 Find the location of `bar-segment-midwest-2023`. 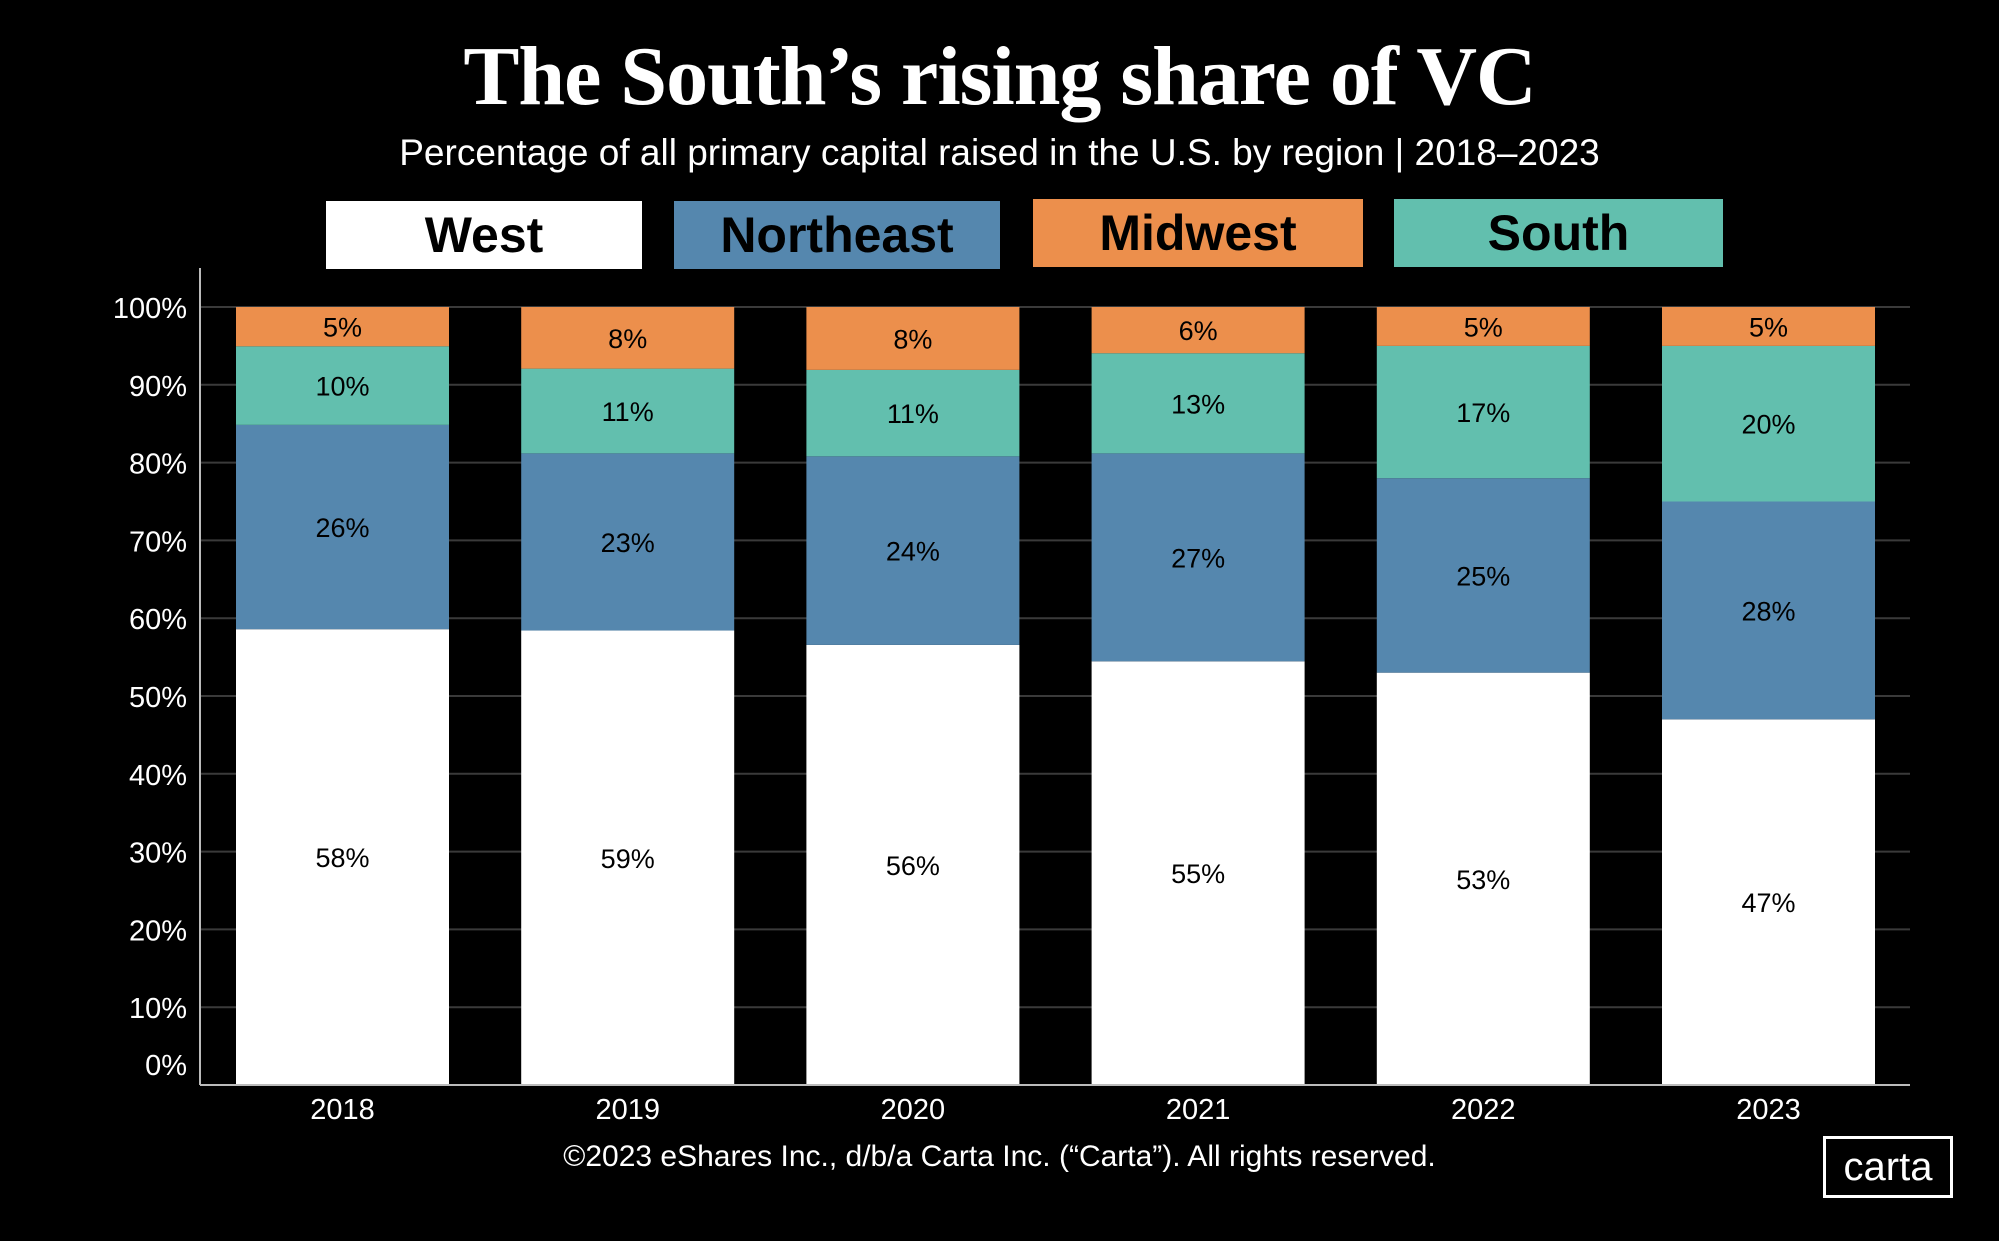

bar-segment-midwest-2023 is located at coordinates (1768, 326).